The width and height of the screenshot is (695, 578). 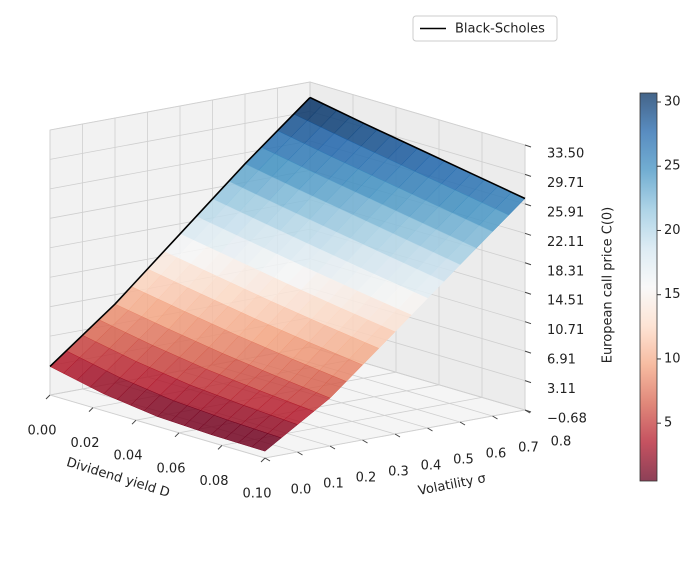 I want to click on colorbar-tick-label: 10, so click(x=672, y=358).